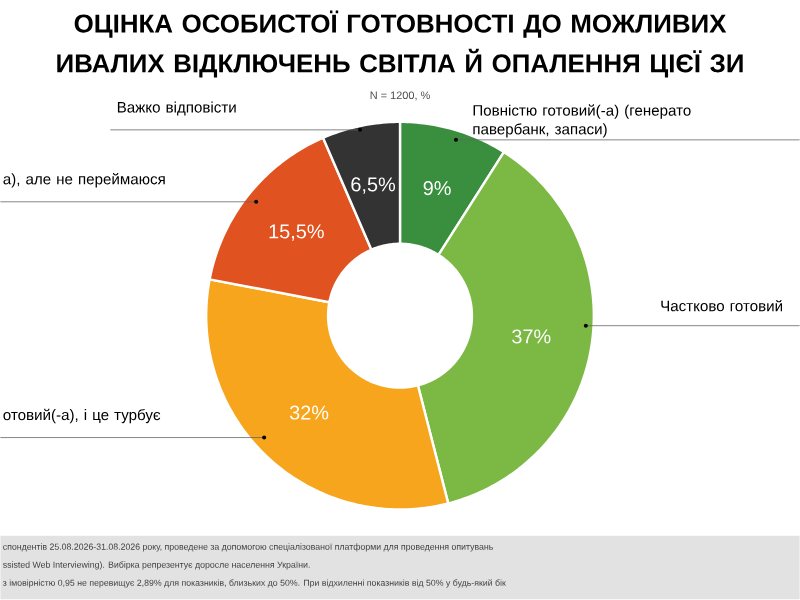 The image size is (800, 600). What do you see at coordinates (531, 336) in the screenshot?
I see `data-label: 37%` at bounding box center [531, 336].